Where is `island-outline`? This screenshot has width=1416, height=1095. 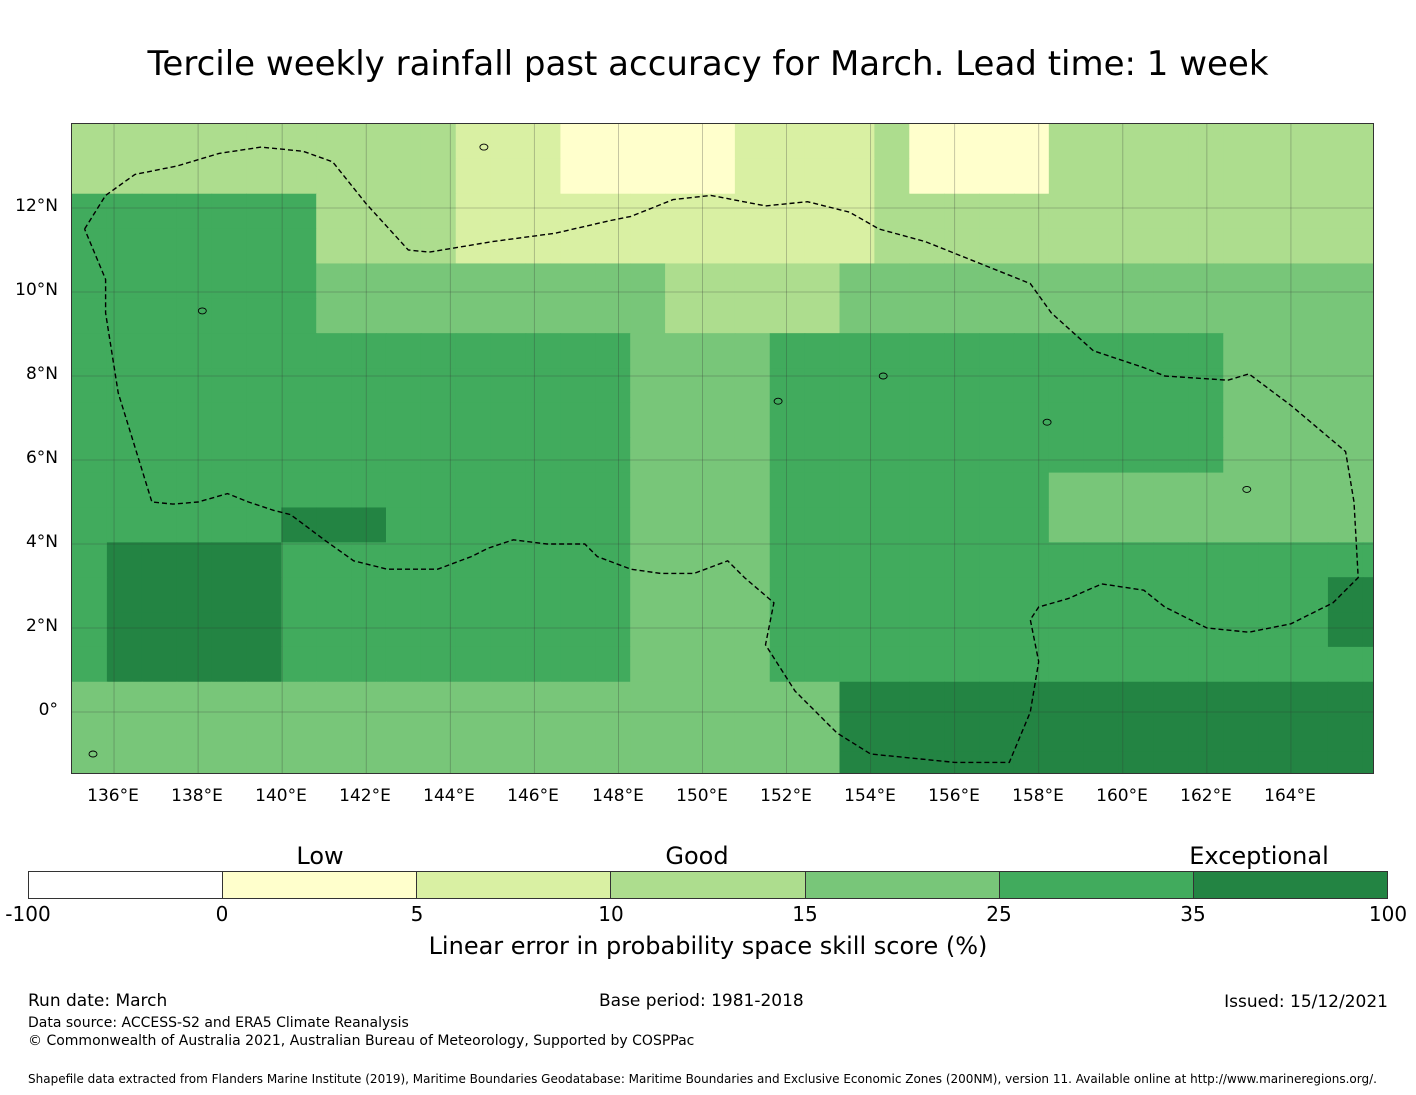 island-outline is located at coordinates (1047, 422).